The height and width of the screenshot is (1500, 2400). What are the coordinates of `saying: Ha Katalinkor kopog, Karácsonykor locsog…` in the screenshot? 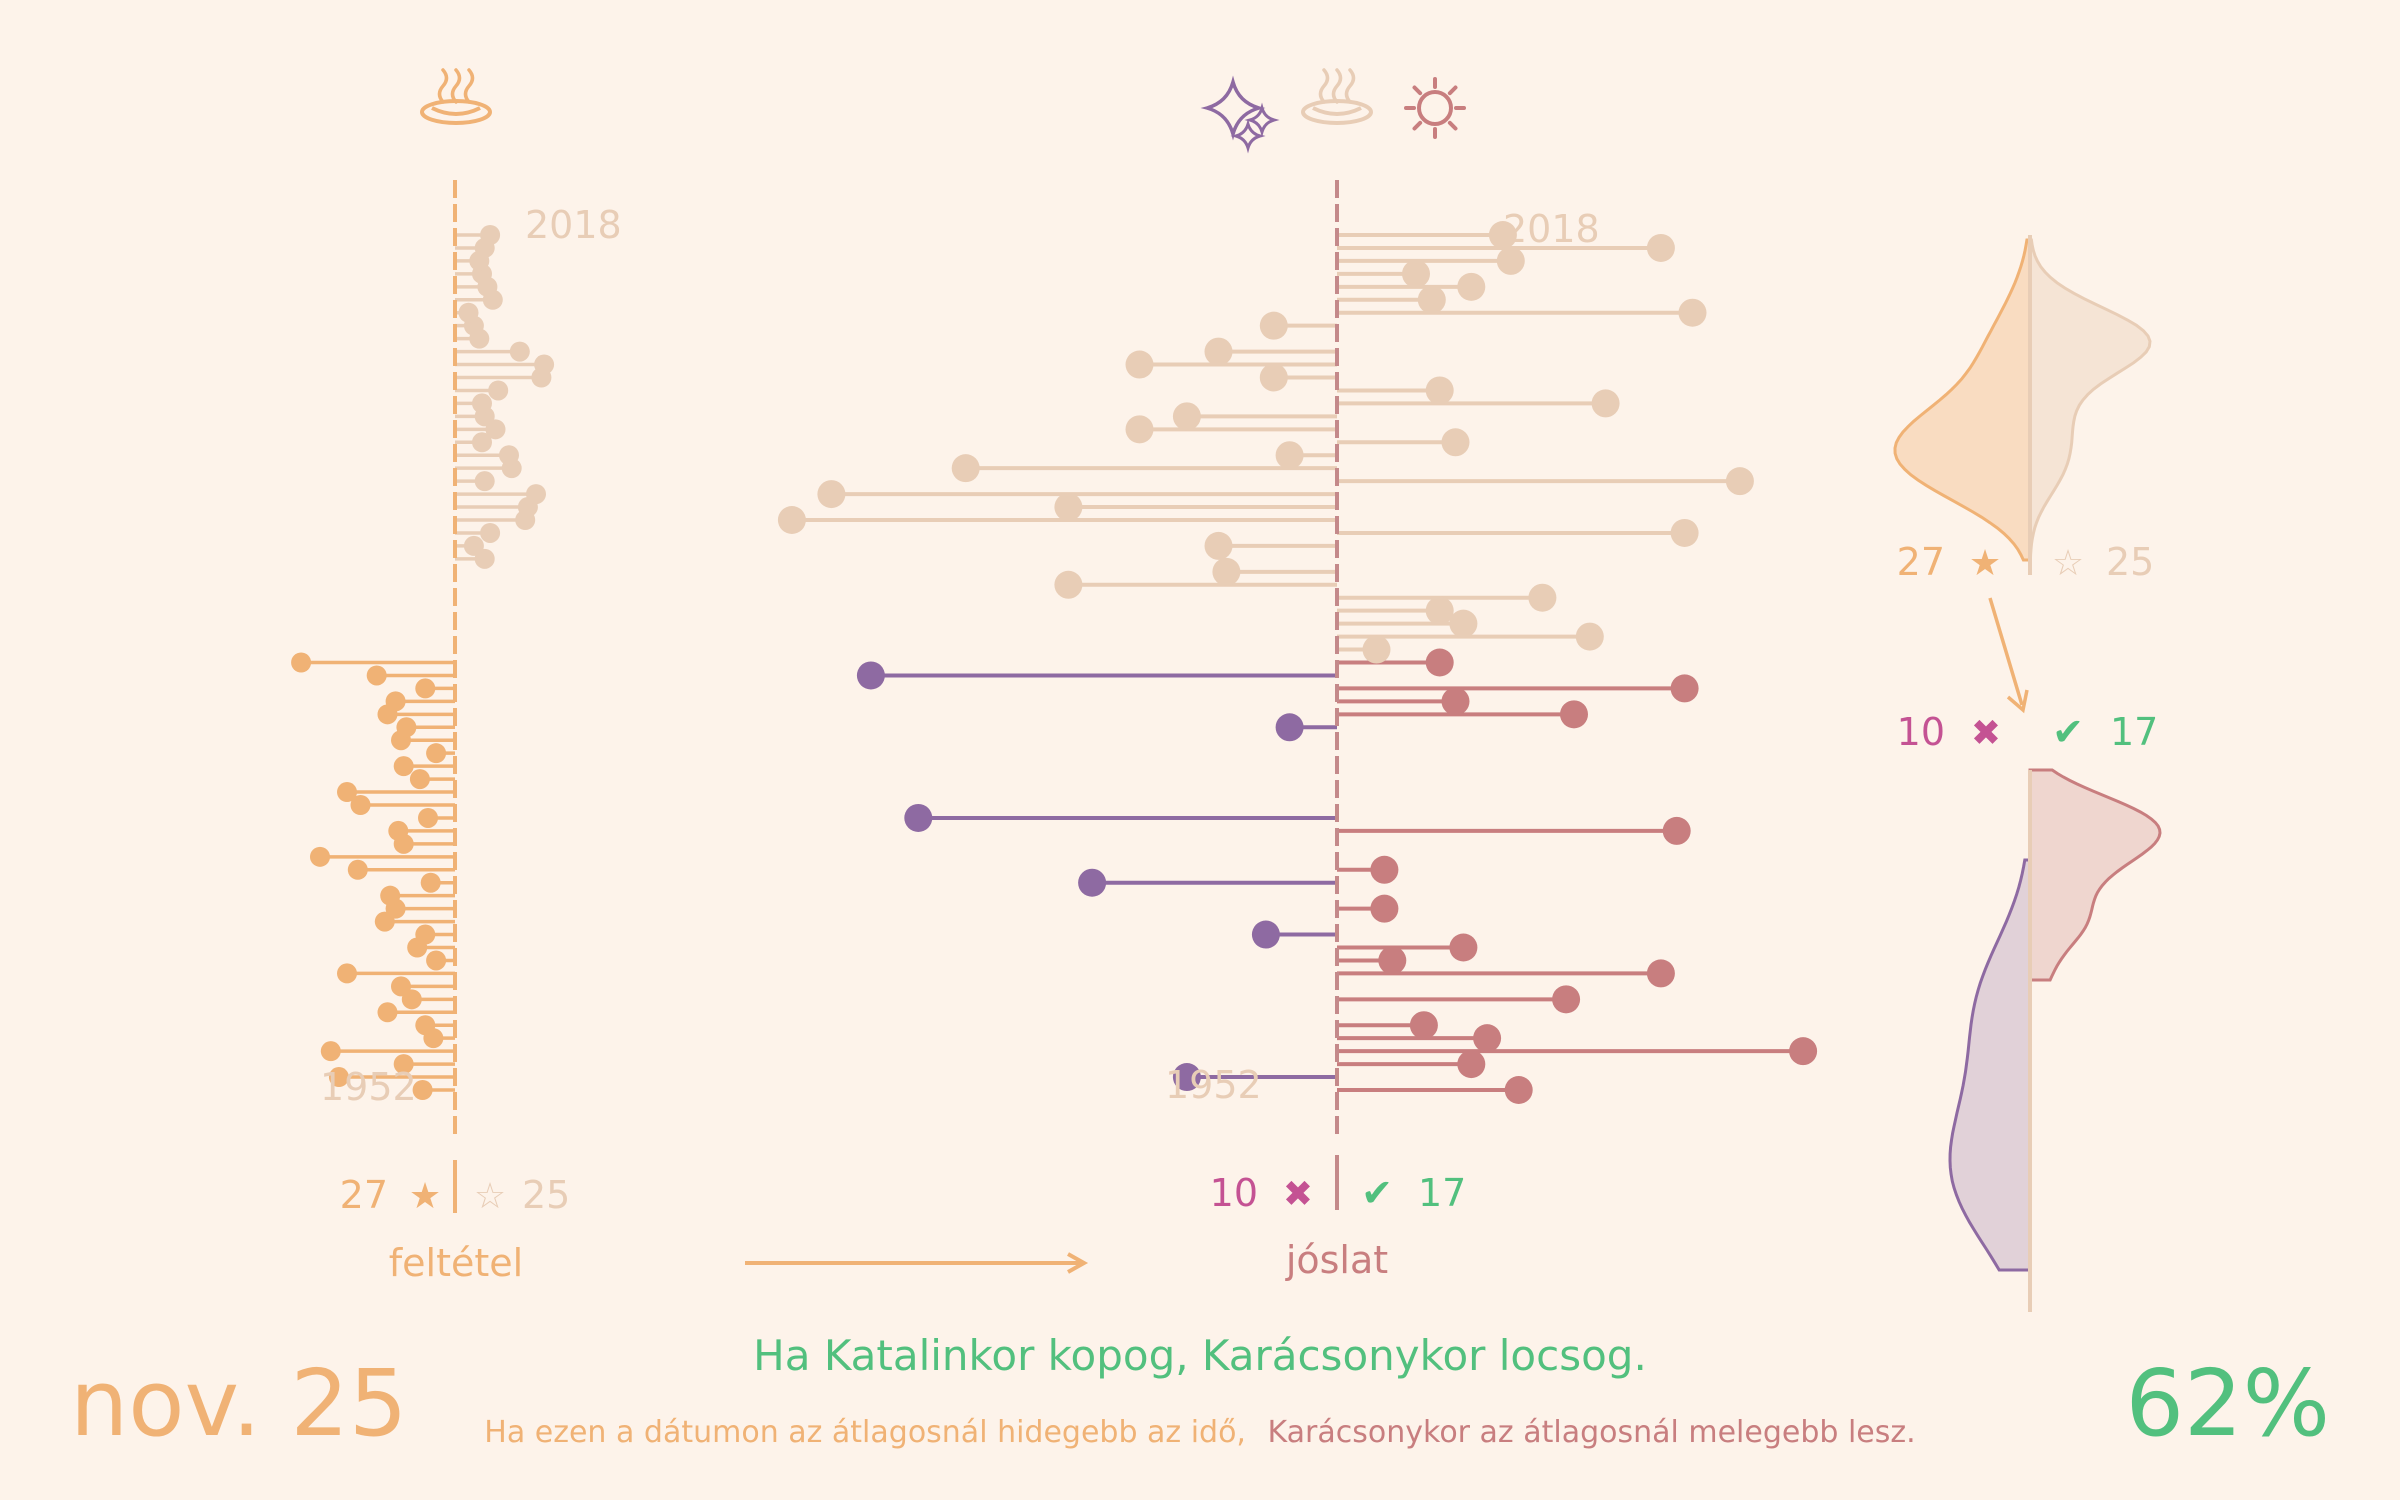 It's located at (1200, 1355).